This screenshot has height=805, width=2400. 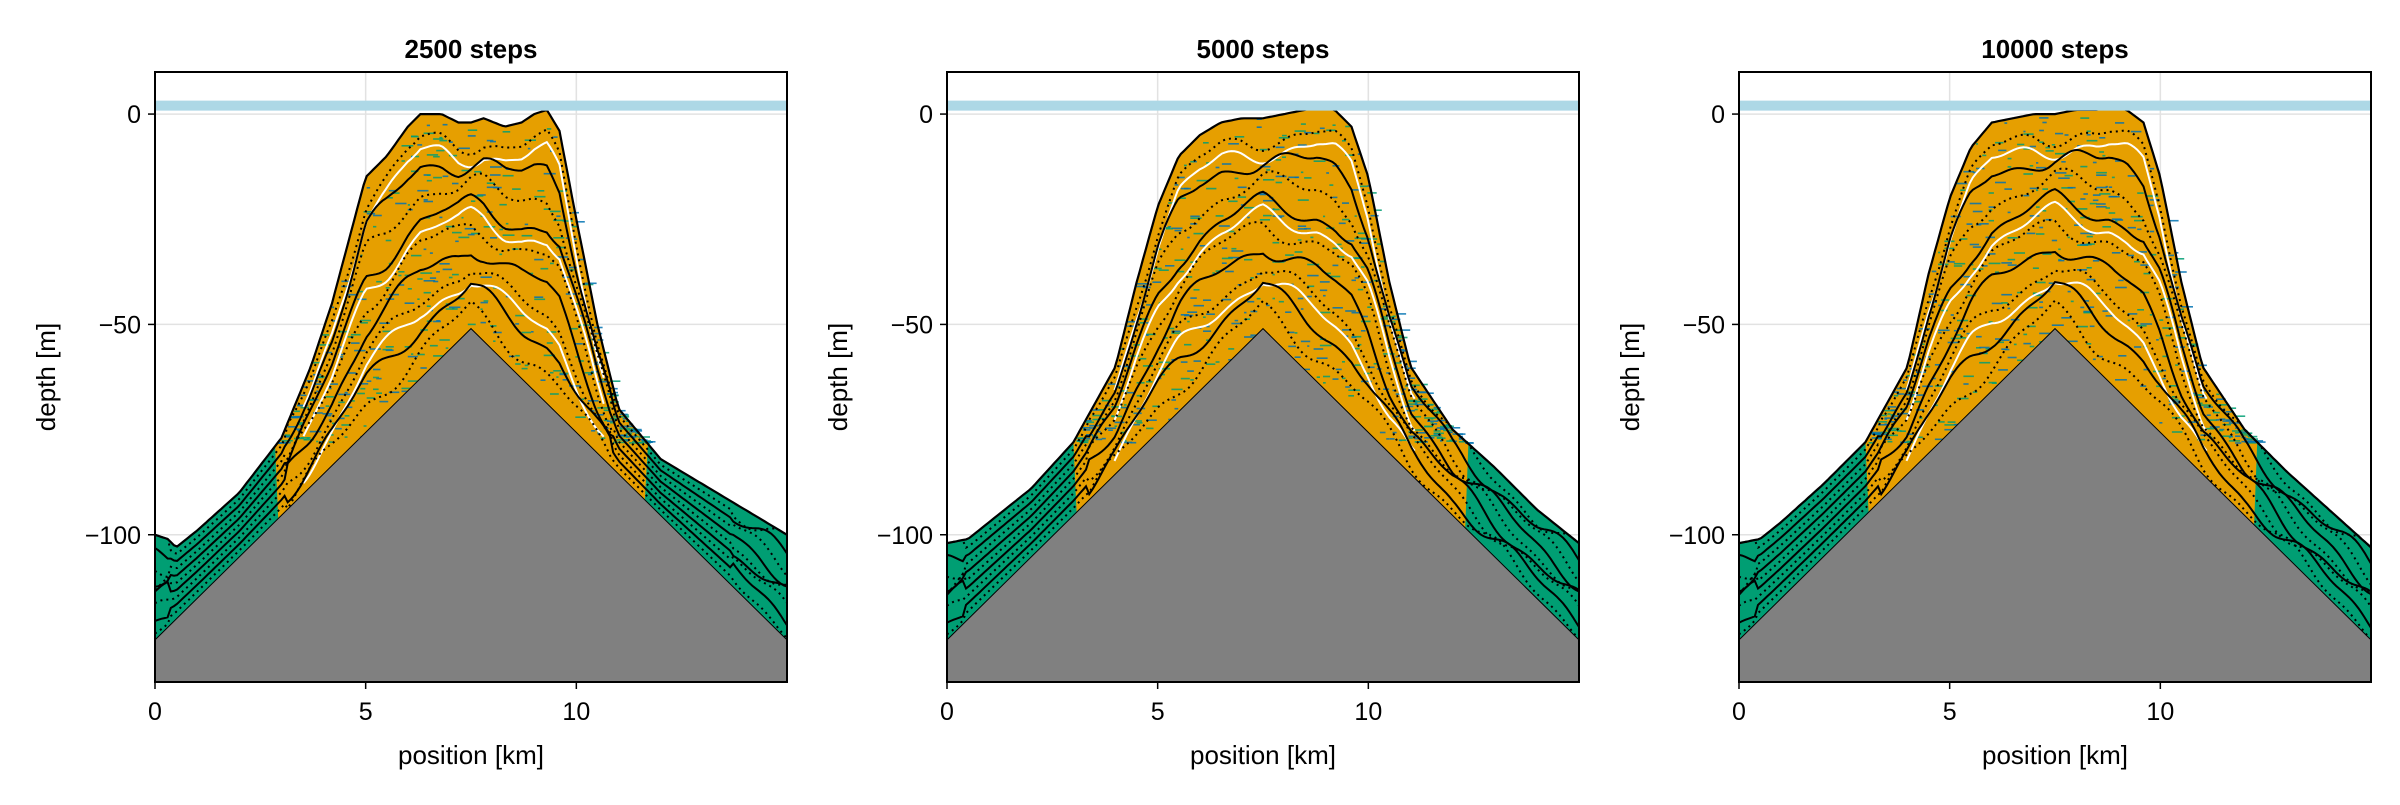 What do you see at coordinates (471, 49) in the screenshot?
I see `panel-title: 2500 steps` at bounding box center [471, 49].